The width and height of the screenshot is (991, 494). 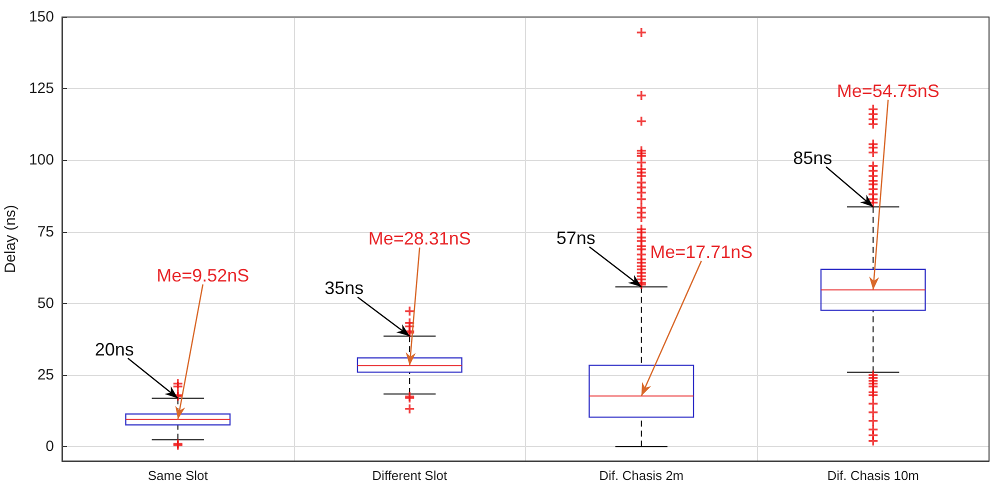 I want to click on y-tick-label: 50, so click(x=45, y=303).